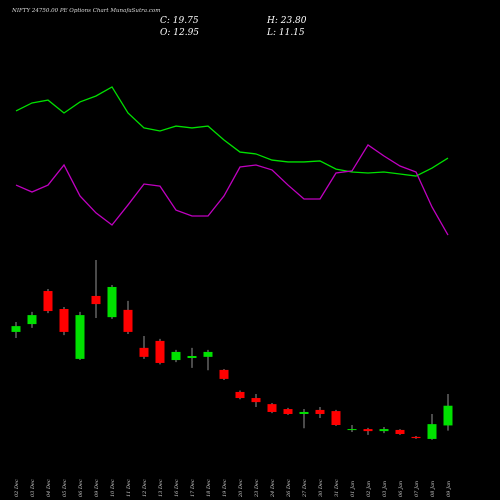 The image size is (500, 500). I want to click on x-tick-label: 18 Dec, so click(209, 488).